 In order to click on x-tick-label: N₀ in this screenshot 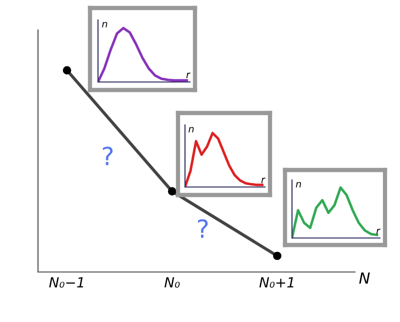, I will do `click(172, 282)`.